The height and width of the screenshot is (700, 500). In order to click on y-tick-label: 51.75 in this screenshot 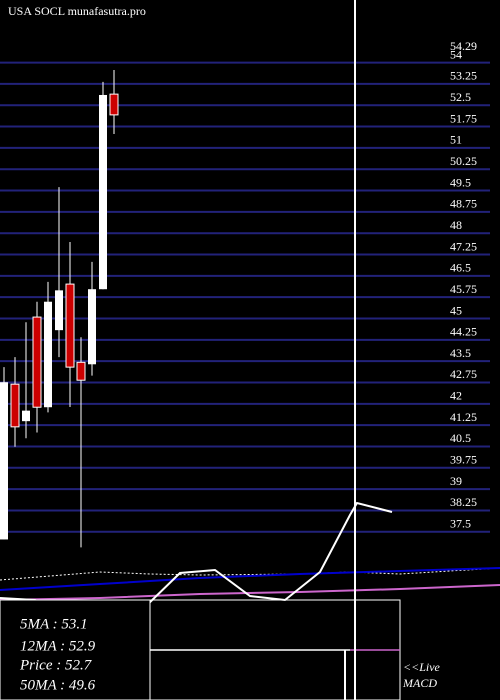, I will do `click(463, 118)`.